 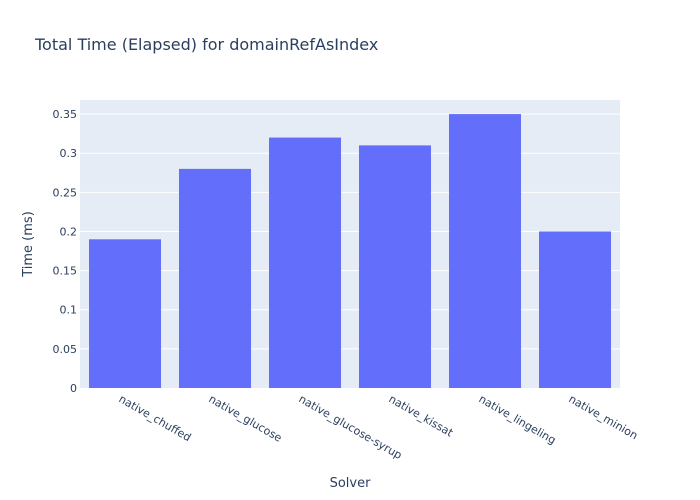 What do you see at coordinates (65, 192) in the screenshot?
I see `y-tick-label: 0.25` at bounding box center [65, 192].